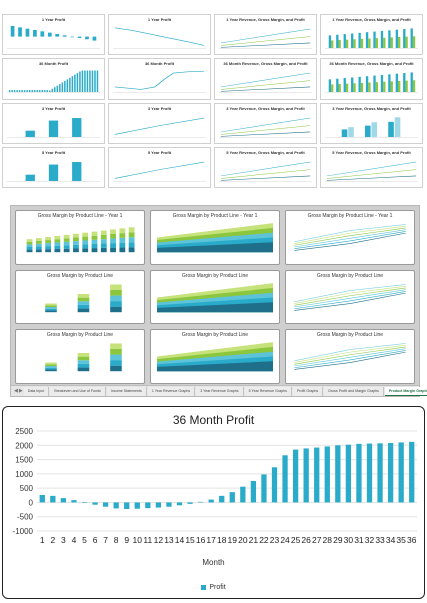 Image resolution: width=427 pixels, height=603 pixels. I want to click on x-tick-label: 32, so click(370, 540).